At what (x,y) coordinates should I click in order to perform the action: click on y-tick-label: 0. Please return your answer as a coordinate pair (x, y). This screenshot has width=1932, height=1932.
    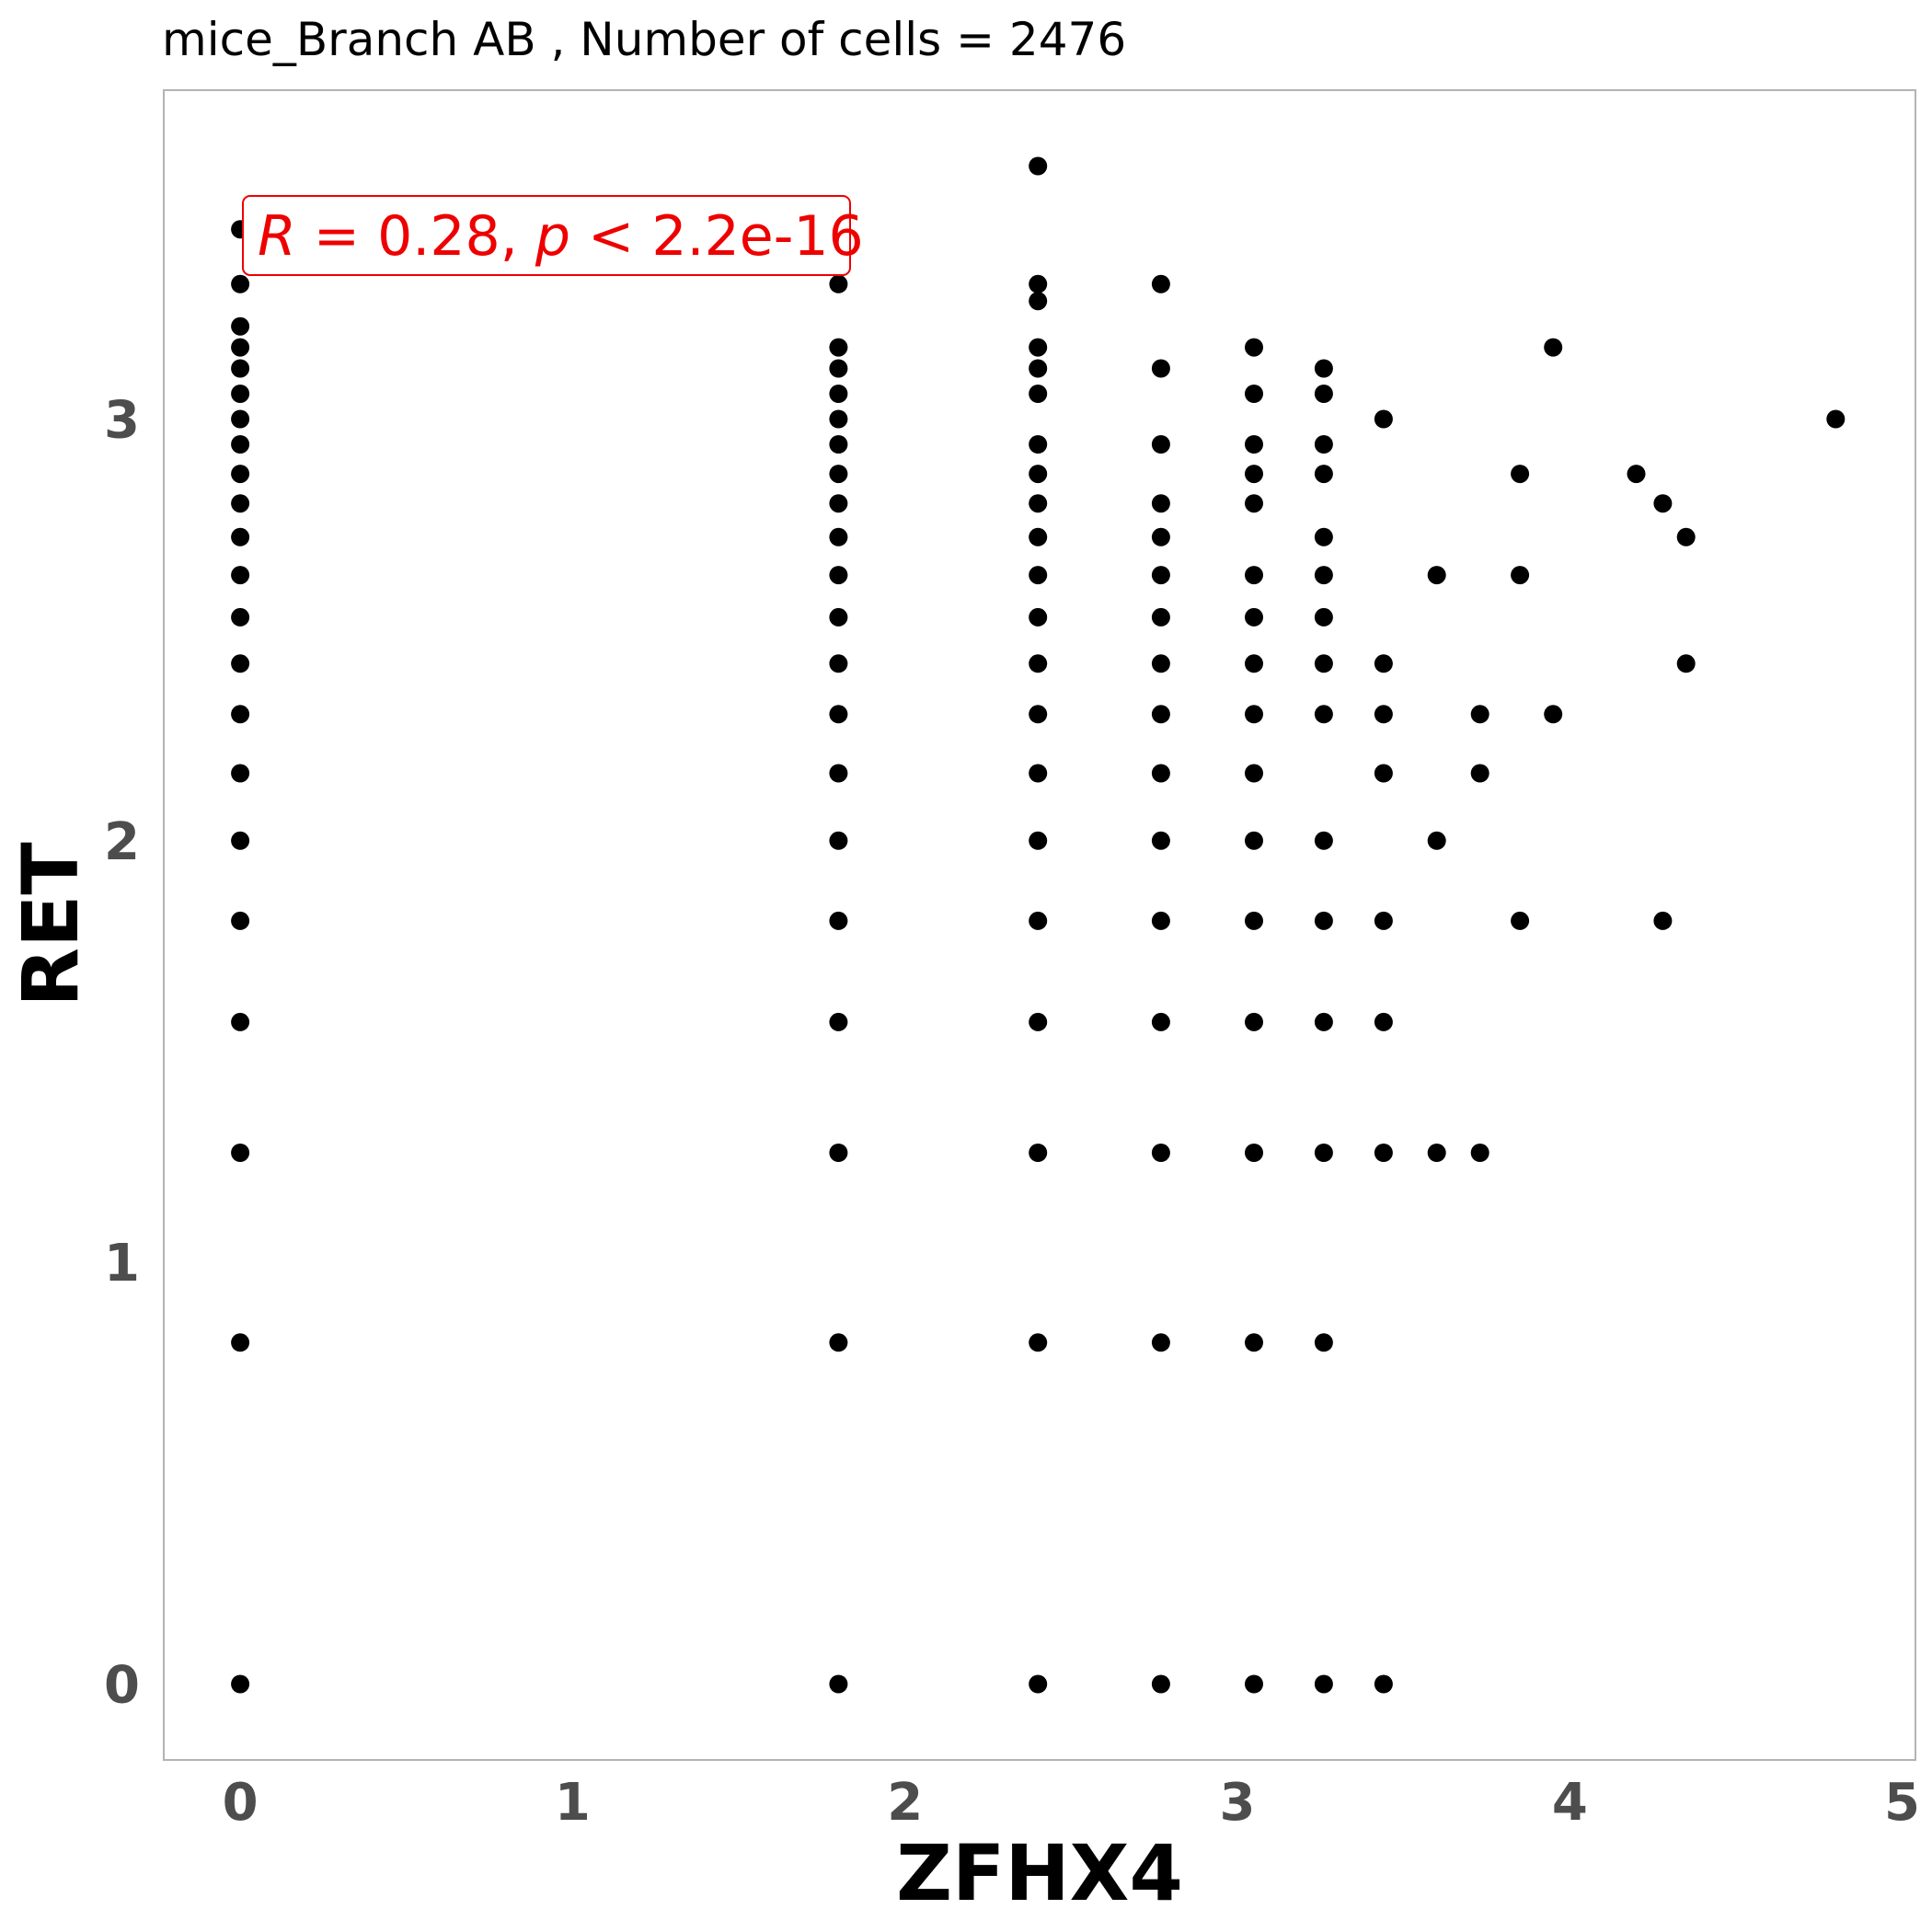
    Looking at the image, I should click on (122, 1686).